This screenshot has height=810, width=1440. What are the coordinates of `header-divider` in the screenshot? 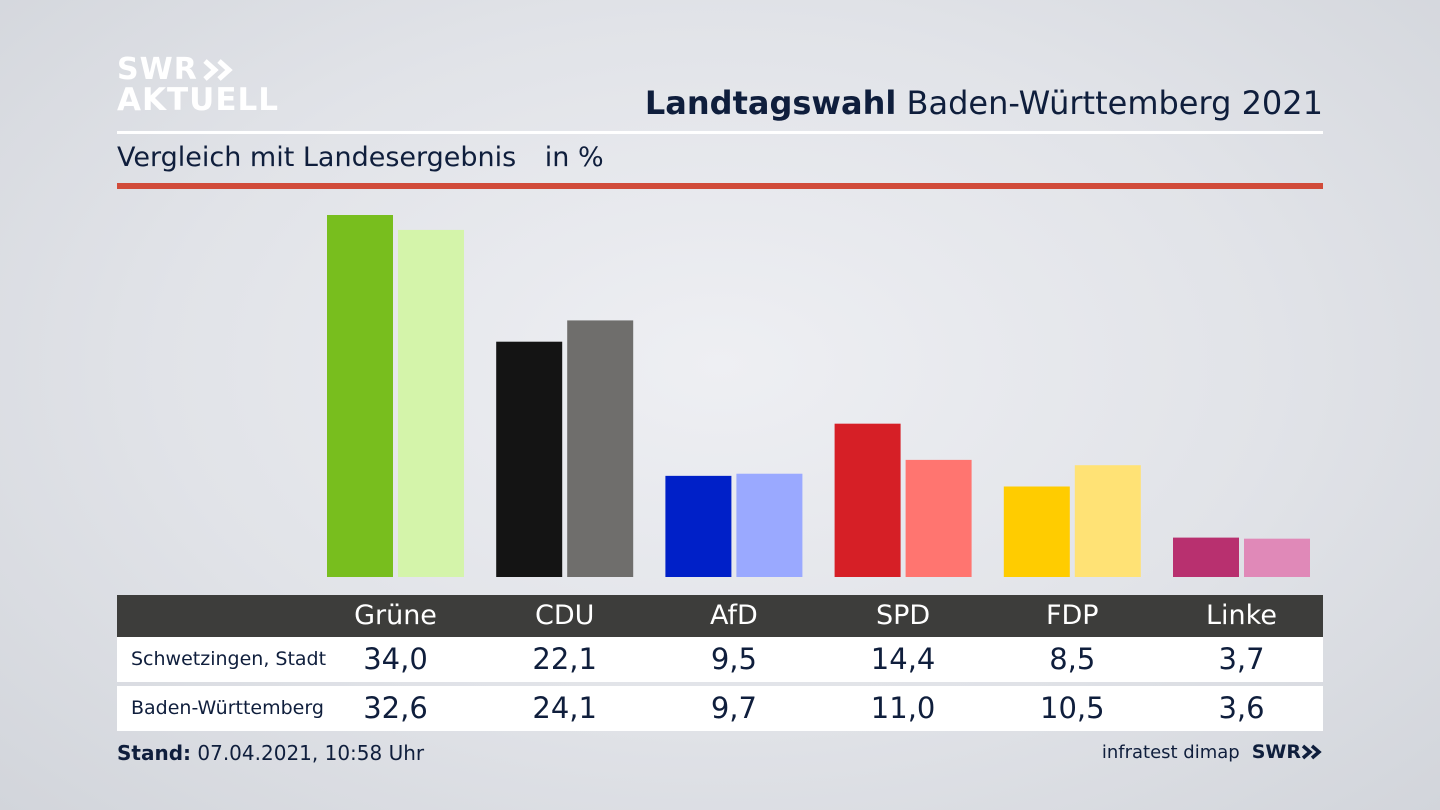 It's located at (720, 132).